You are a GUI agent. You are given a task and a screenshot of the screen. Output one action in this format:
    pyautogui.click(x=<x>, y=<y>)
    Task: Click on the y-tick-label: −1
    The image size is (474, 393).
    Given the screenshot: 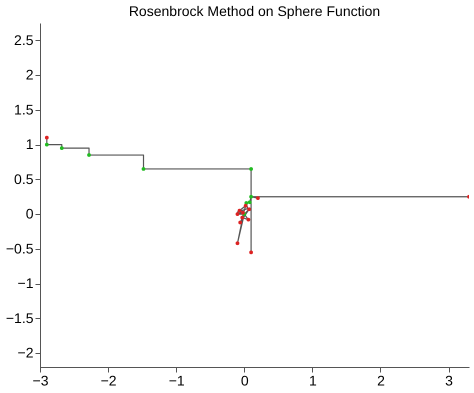 What is the action you would take?
    pyautogui.click(x=26, y=283)
    